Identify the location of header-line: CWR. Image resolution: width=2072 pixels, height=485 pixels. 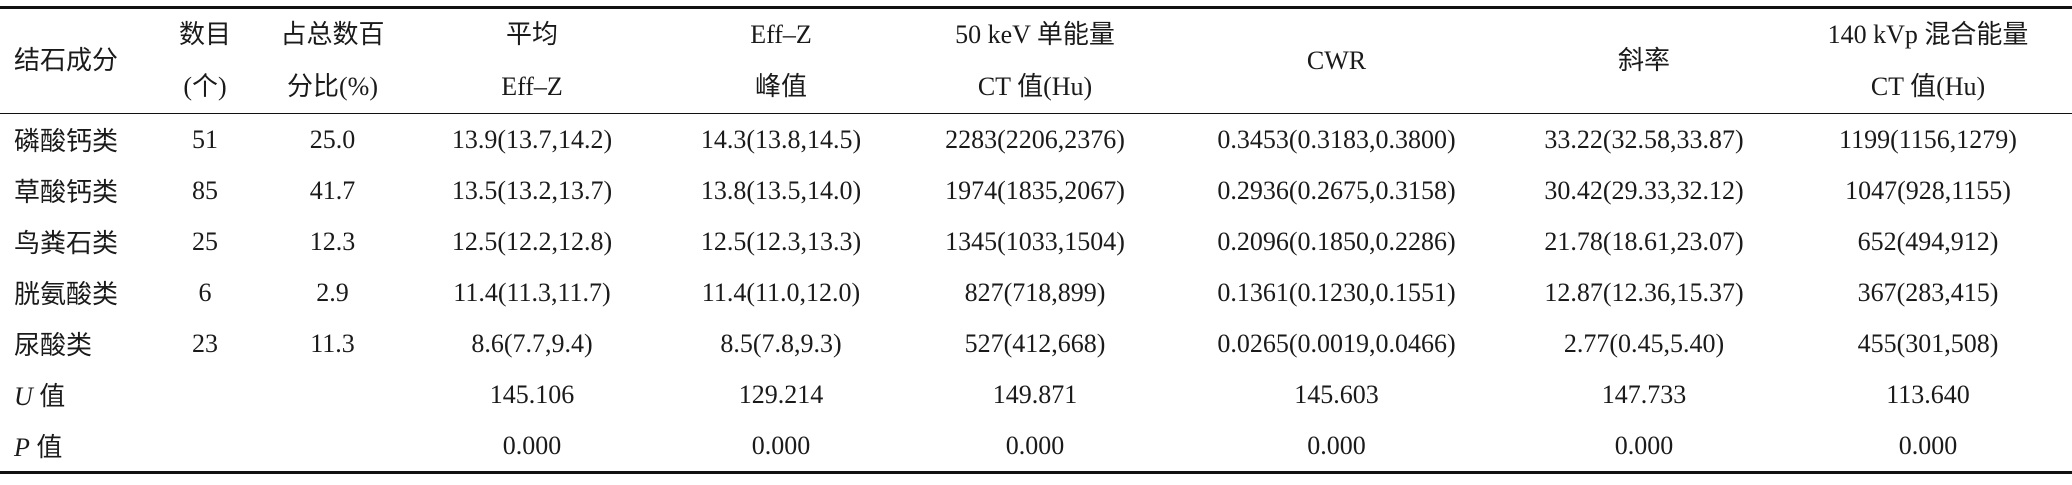
(1336, 60).